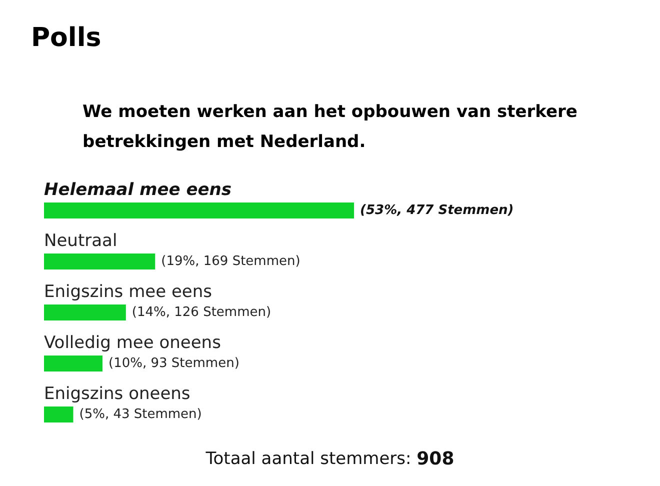 This screenshot has height=486, width=660. What do you see at coordinates (117, 394) in the screenshot?
I see `y-tick-label: Enigszins oneens` at bounding box center [117, 394].